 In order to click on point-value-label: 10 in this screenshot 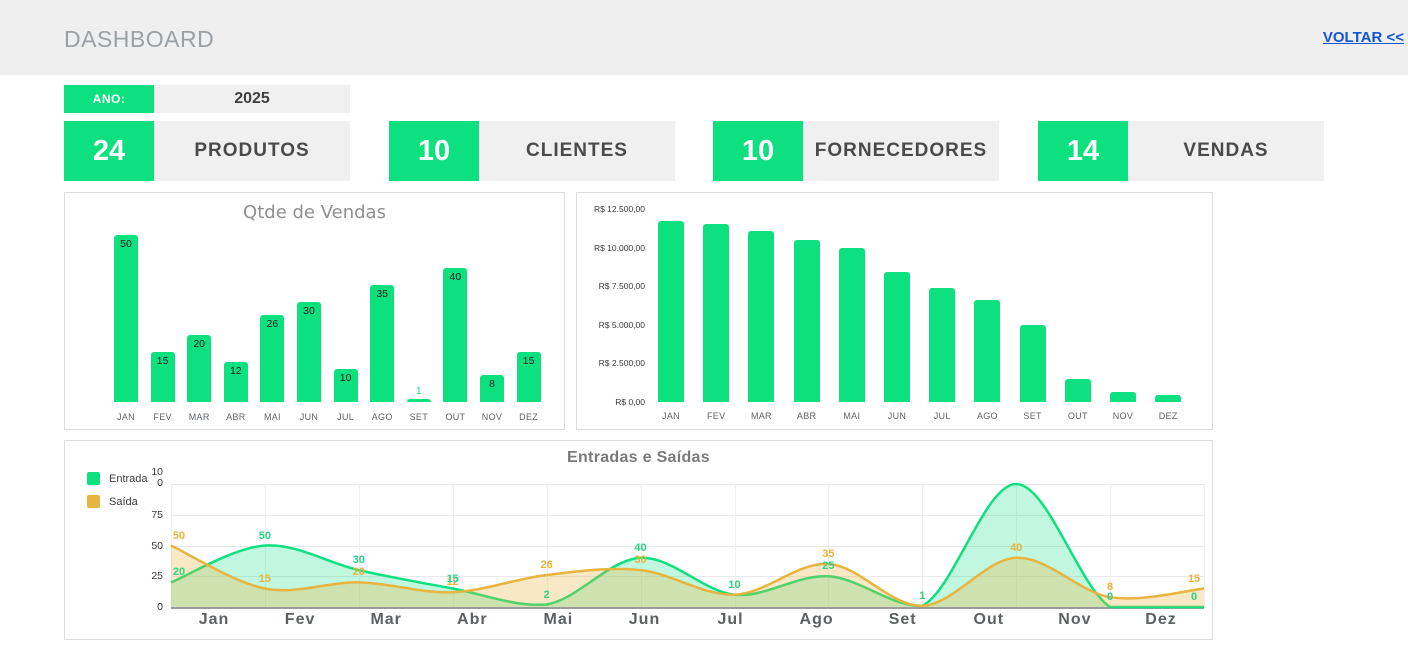, I will do `click(734, 584)`.